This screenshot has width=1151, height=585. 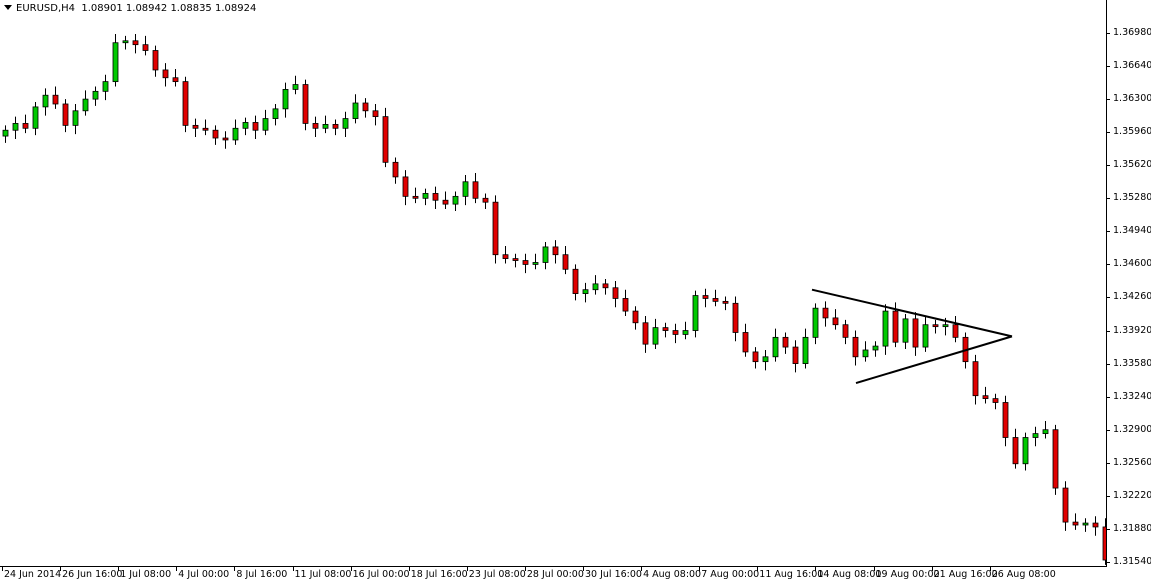 What do you see at coordinates (965, 574) in the screenshot?
I see `time-label: 21 Aug 16:00` at bounding box center [965, 574].